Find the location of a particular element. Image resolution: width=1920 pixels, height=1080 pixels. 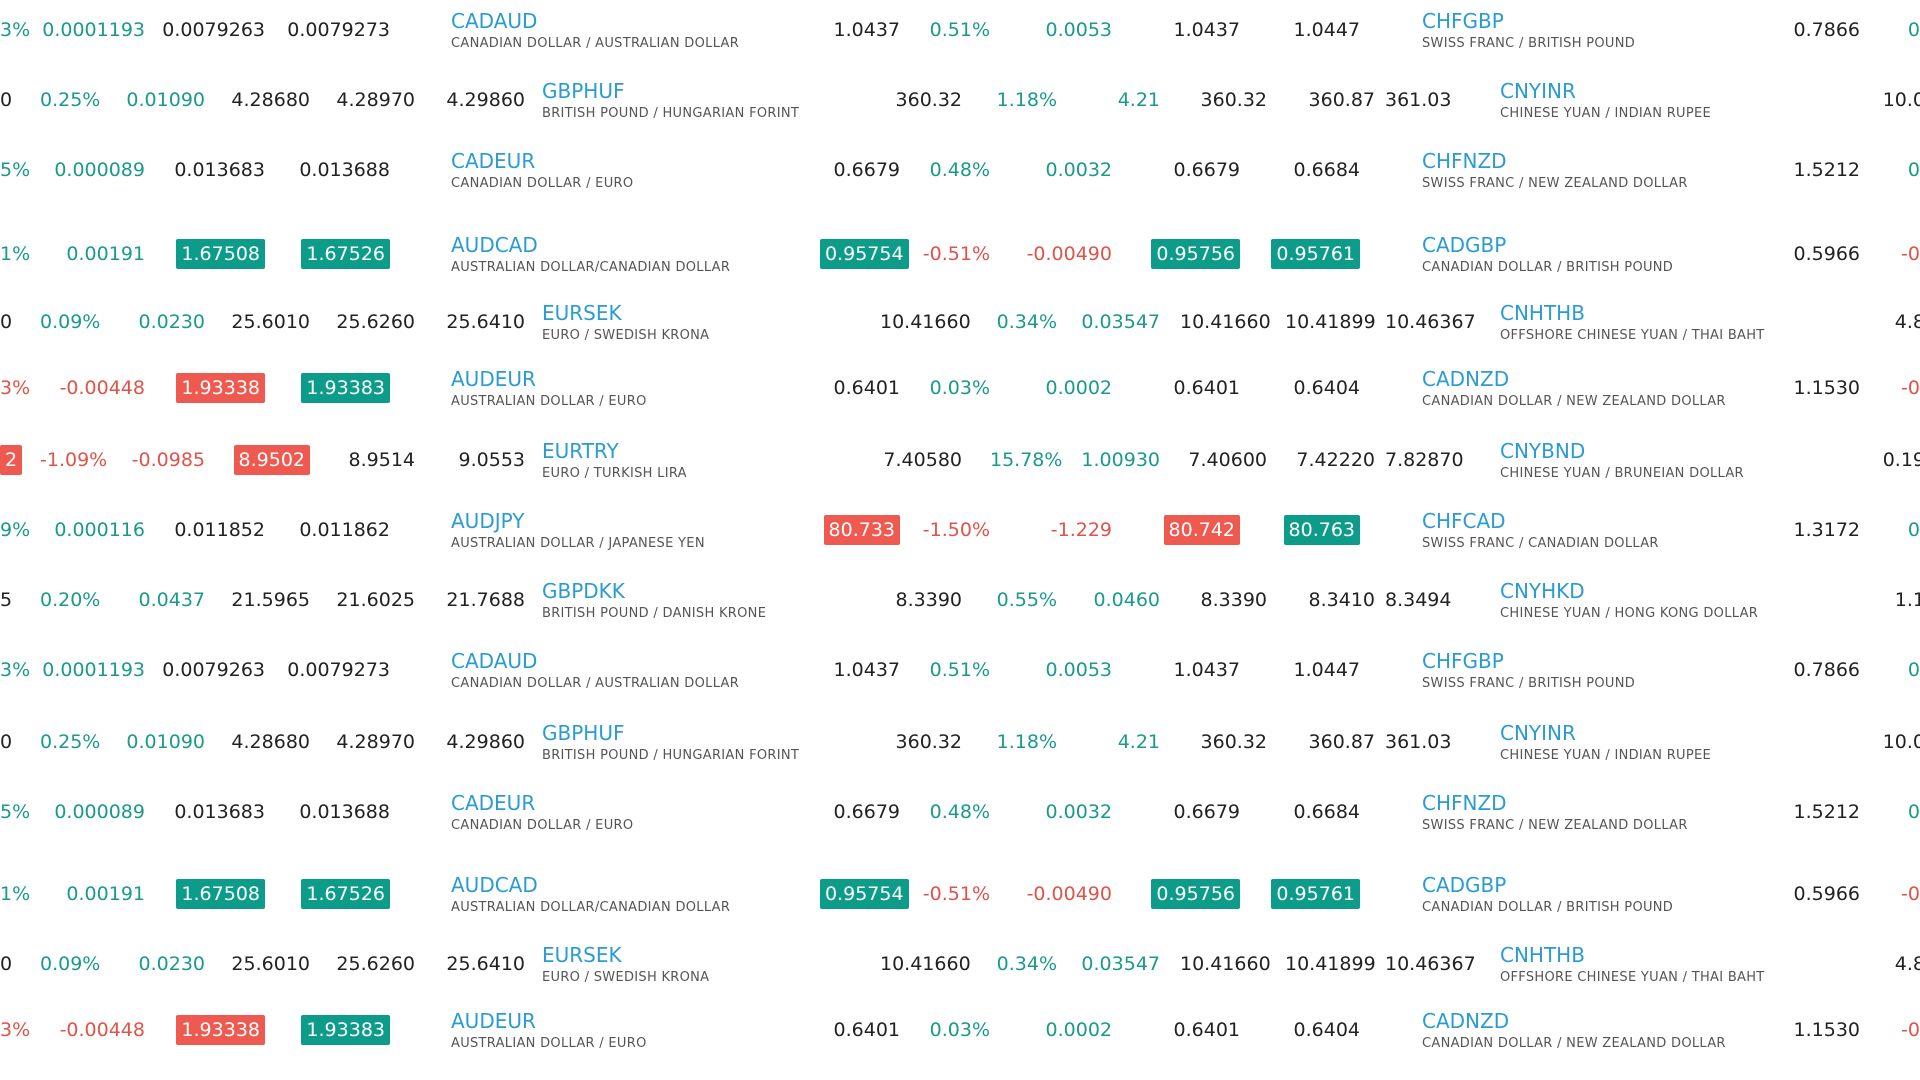

quote-value: 0.34% is located at coordinates (1026, 322).